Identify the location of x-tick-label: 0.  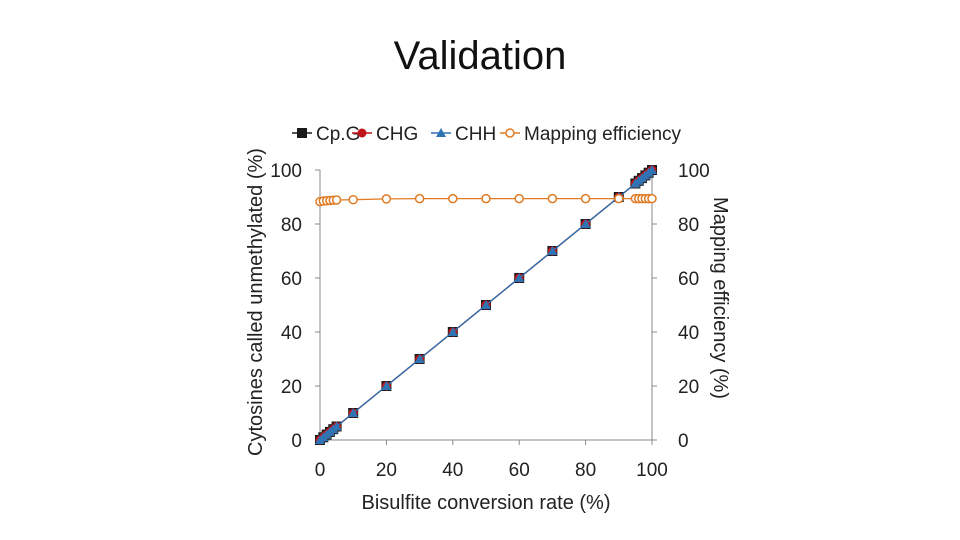
(320, 470).